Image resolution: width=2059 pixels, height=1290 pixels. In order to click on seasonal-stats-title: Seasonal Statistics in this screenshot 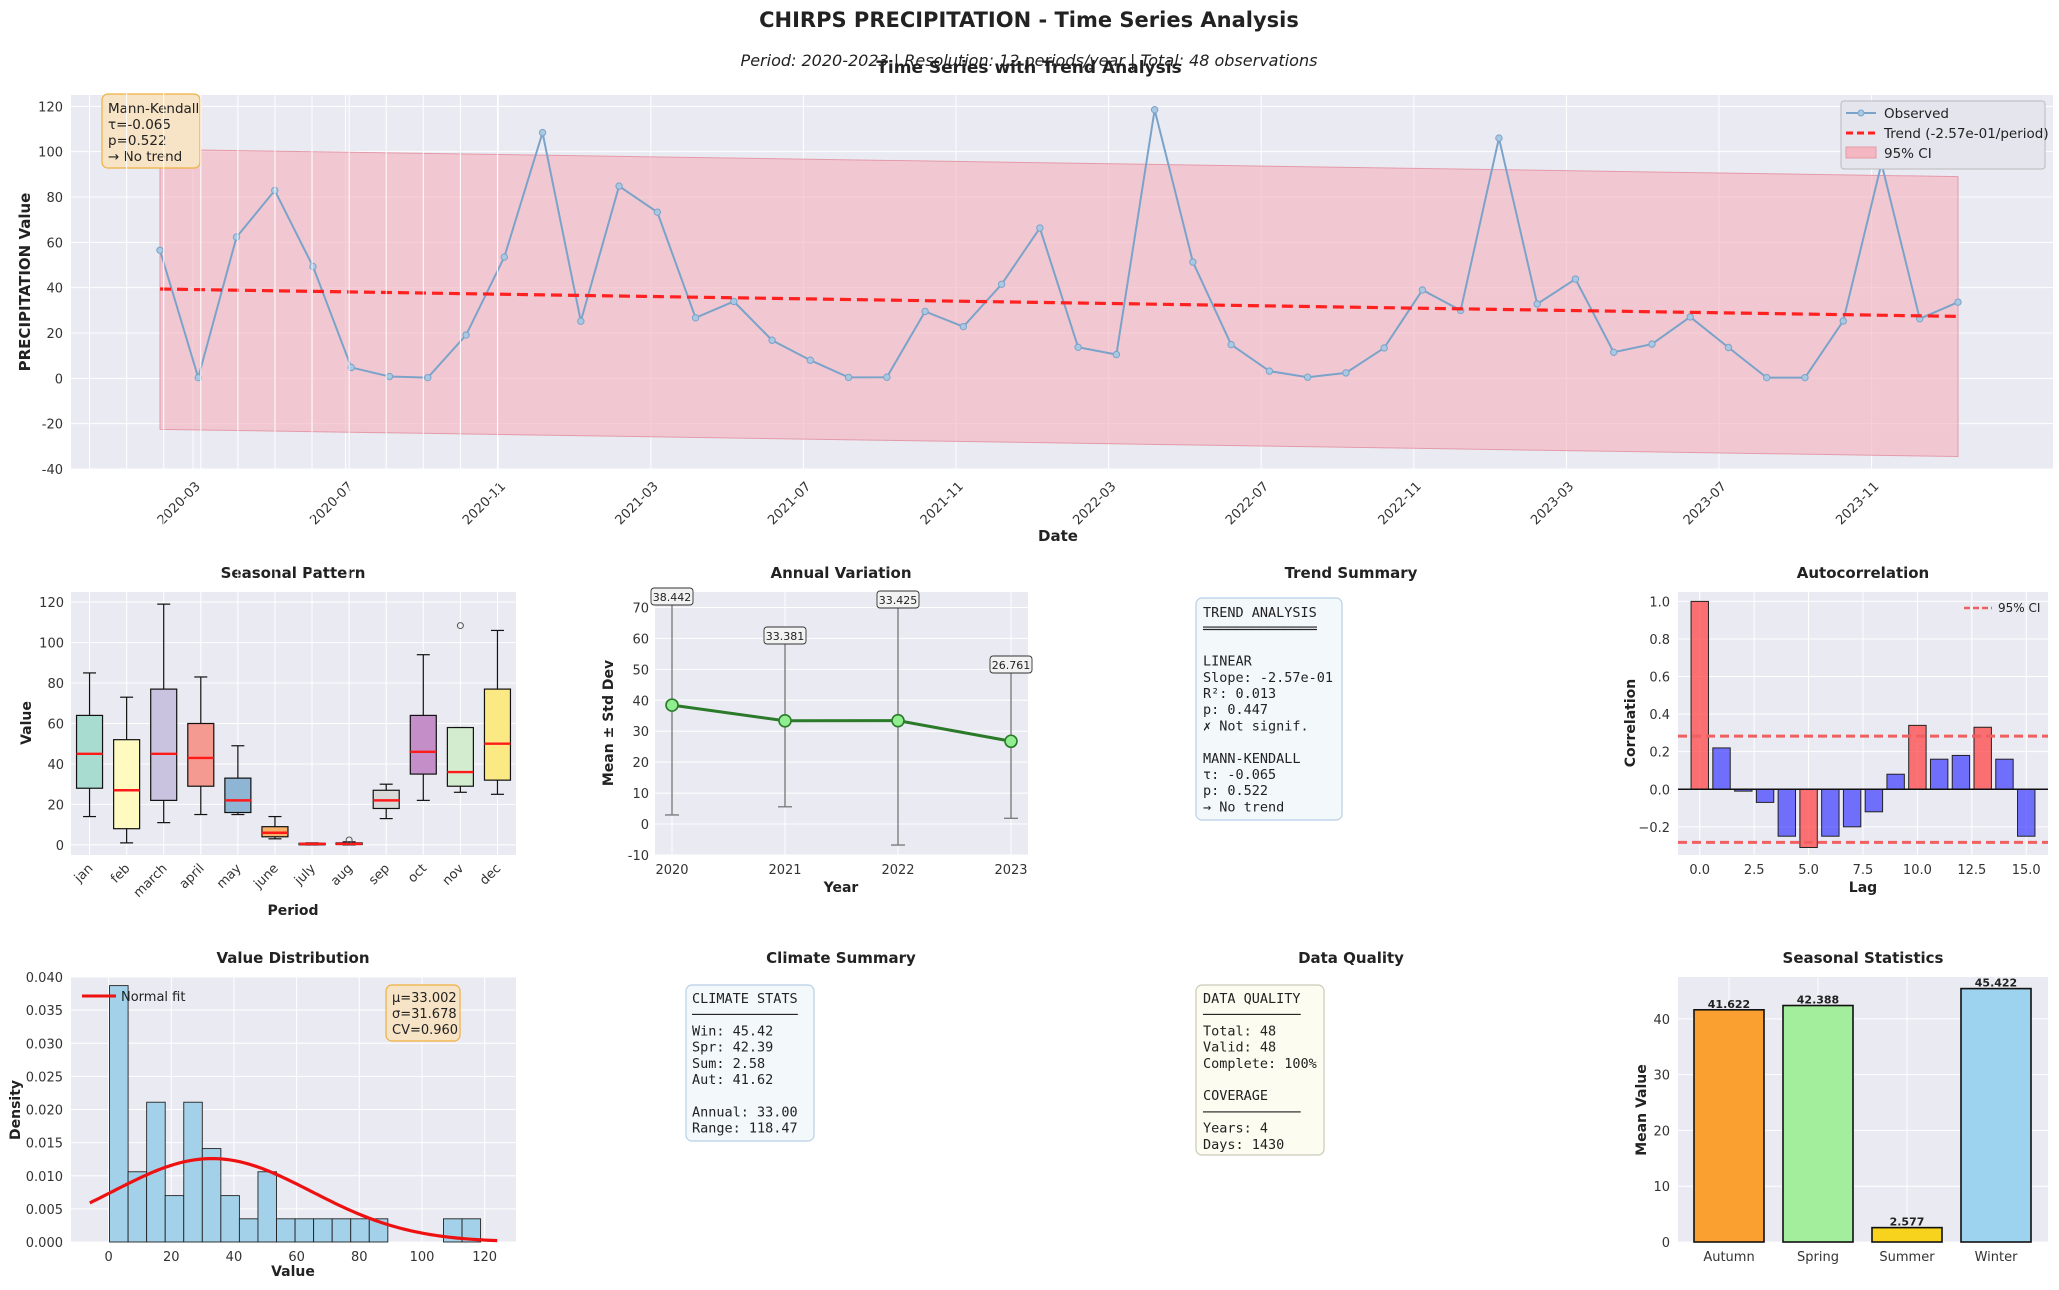, I will do `click(1863, 958)`.